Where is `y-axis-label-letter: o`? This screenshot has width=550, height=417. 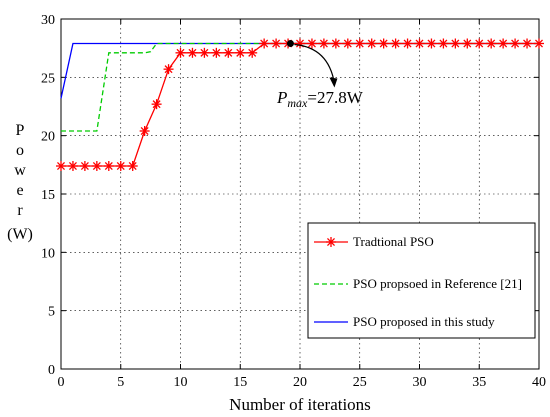 y-axis-label-letter: o is located at coordinates (20, 150).